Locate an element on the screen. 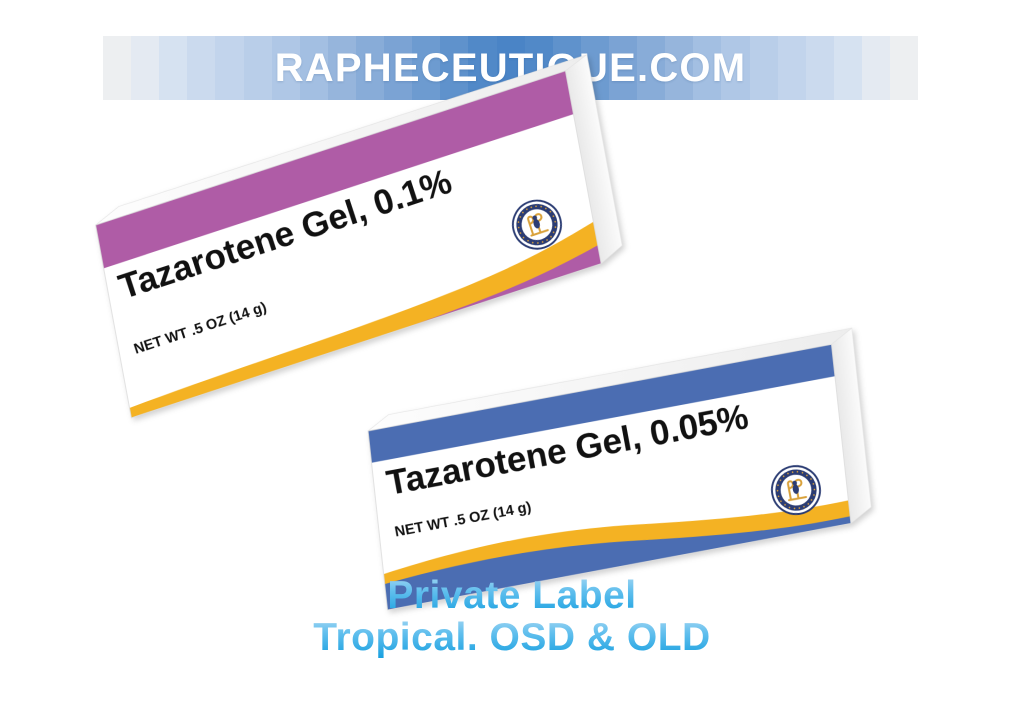  swoosh-gold is located at coordinates (367, 318).